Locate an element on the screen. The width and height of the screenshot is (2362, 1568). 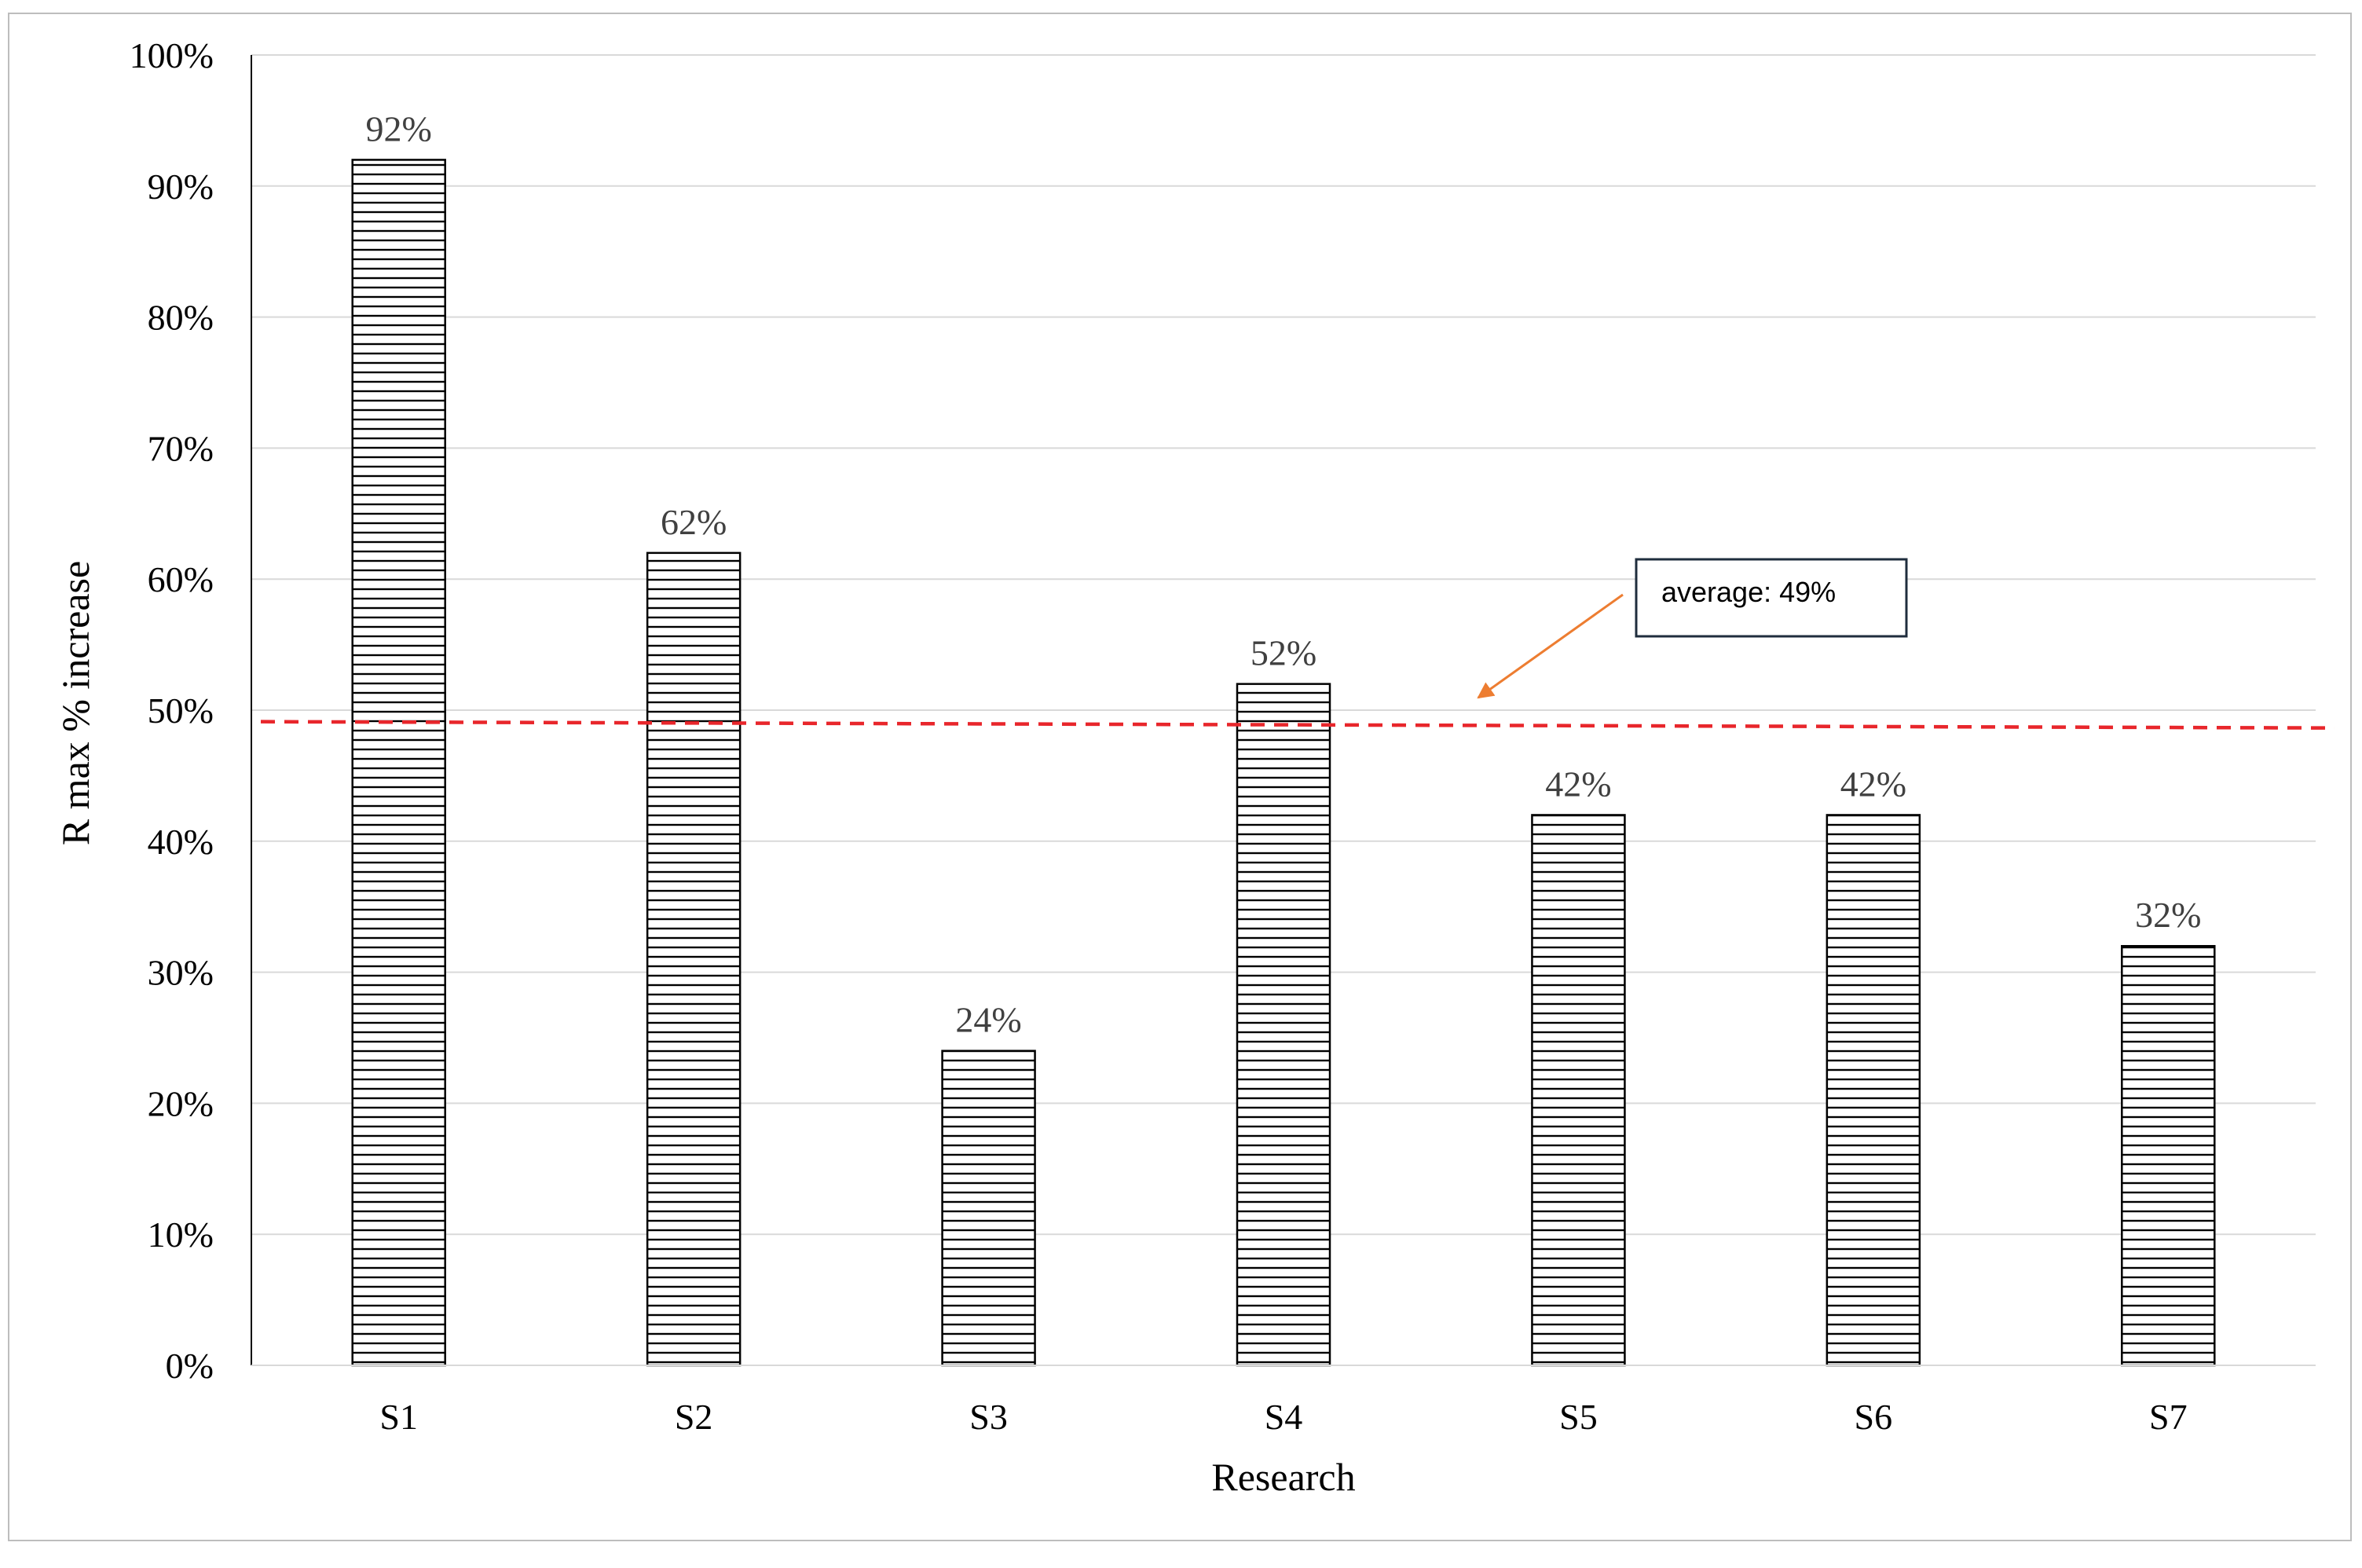
data-label: 32% is located at coordinates (2168, 915).